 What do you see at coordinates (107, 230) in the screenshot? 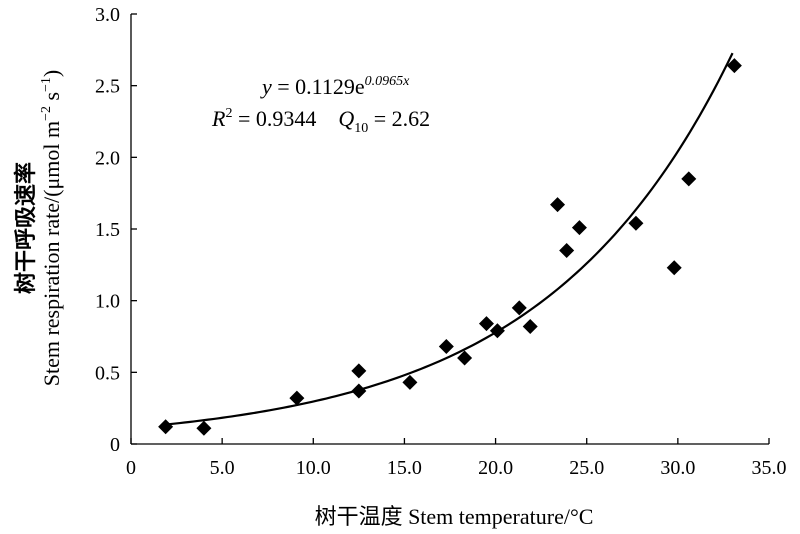
I see `y-tick-label: 1.5` at bounding box center [107, 230].